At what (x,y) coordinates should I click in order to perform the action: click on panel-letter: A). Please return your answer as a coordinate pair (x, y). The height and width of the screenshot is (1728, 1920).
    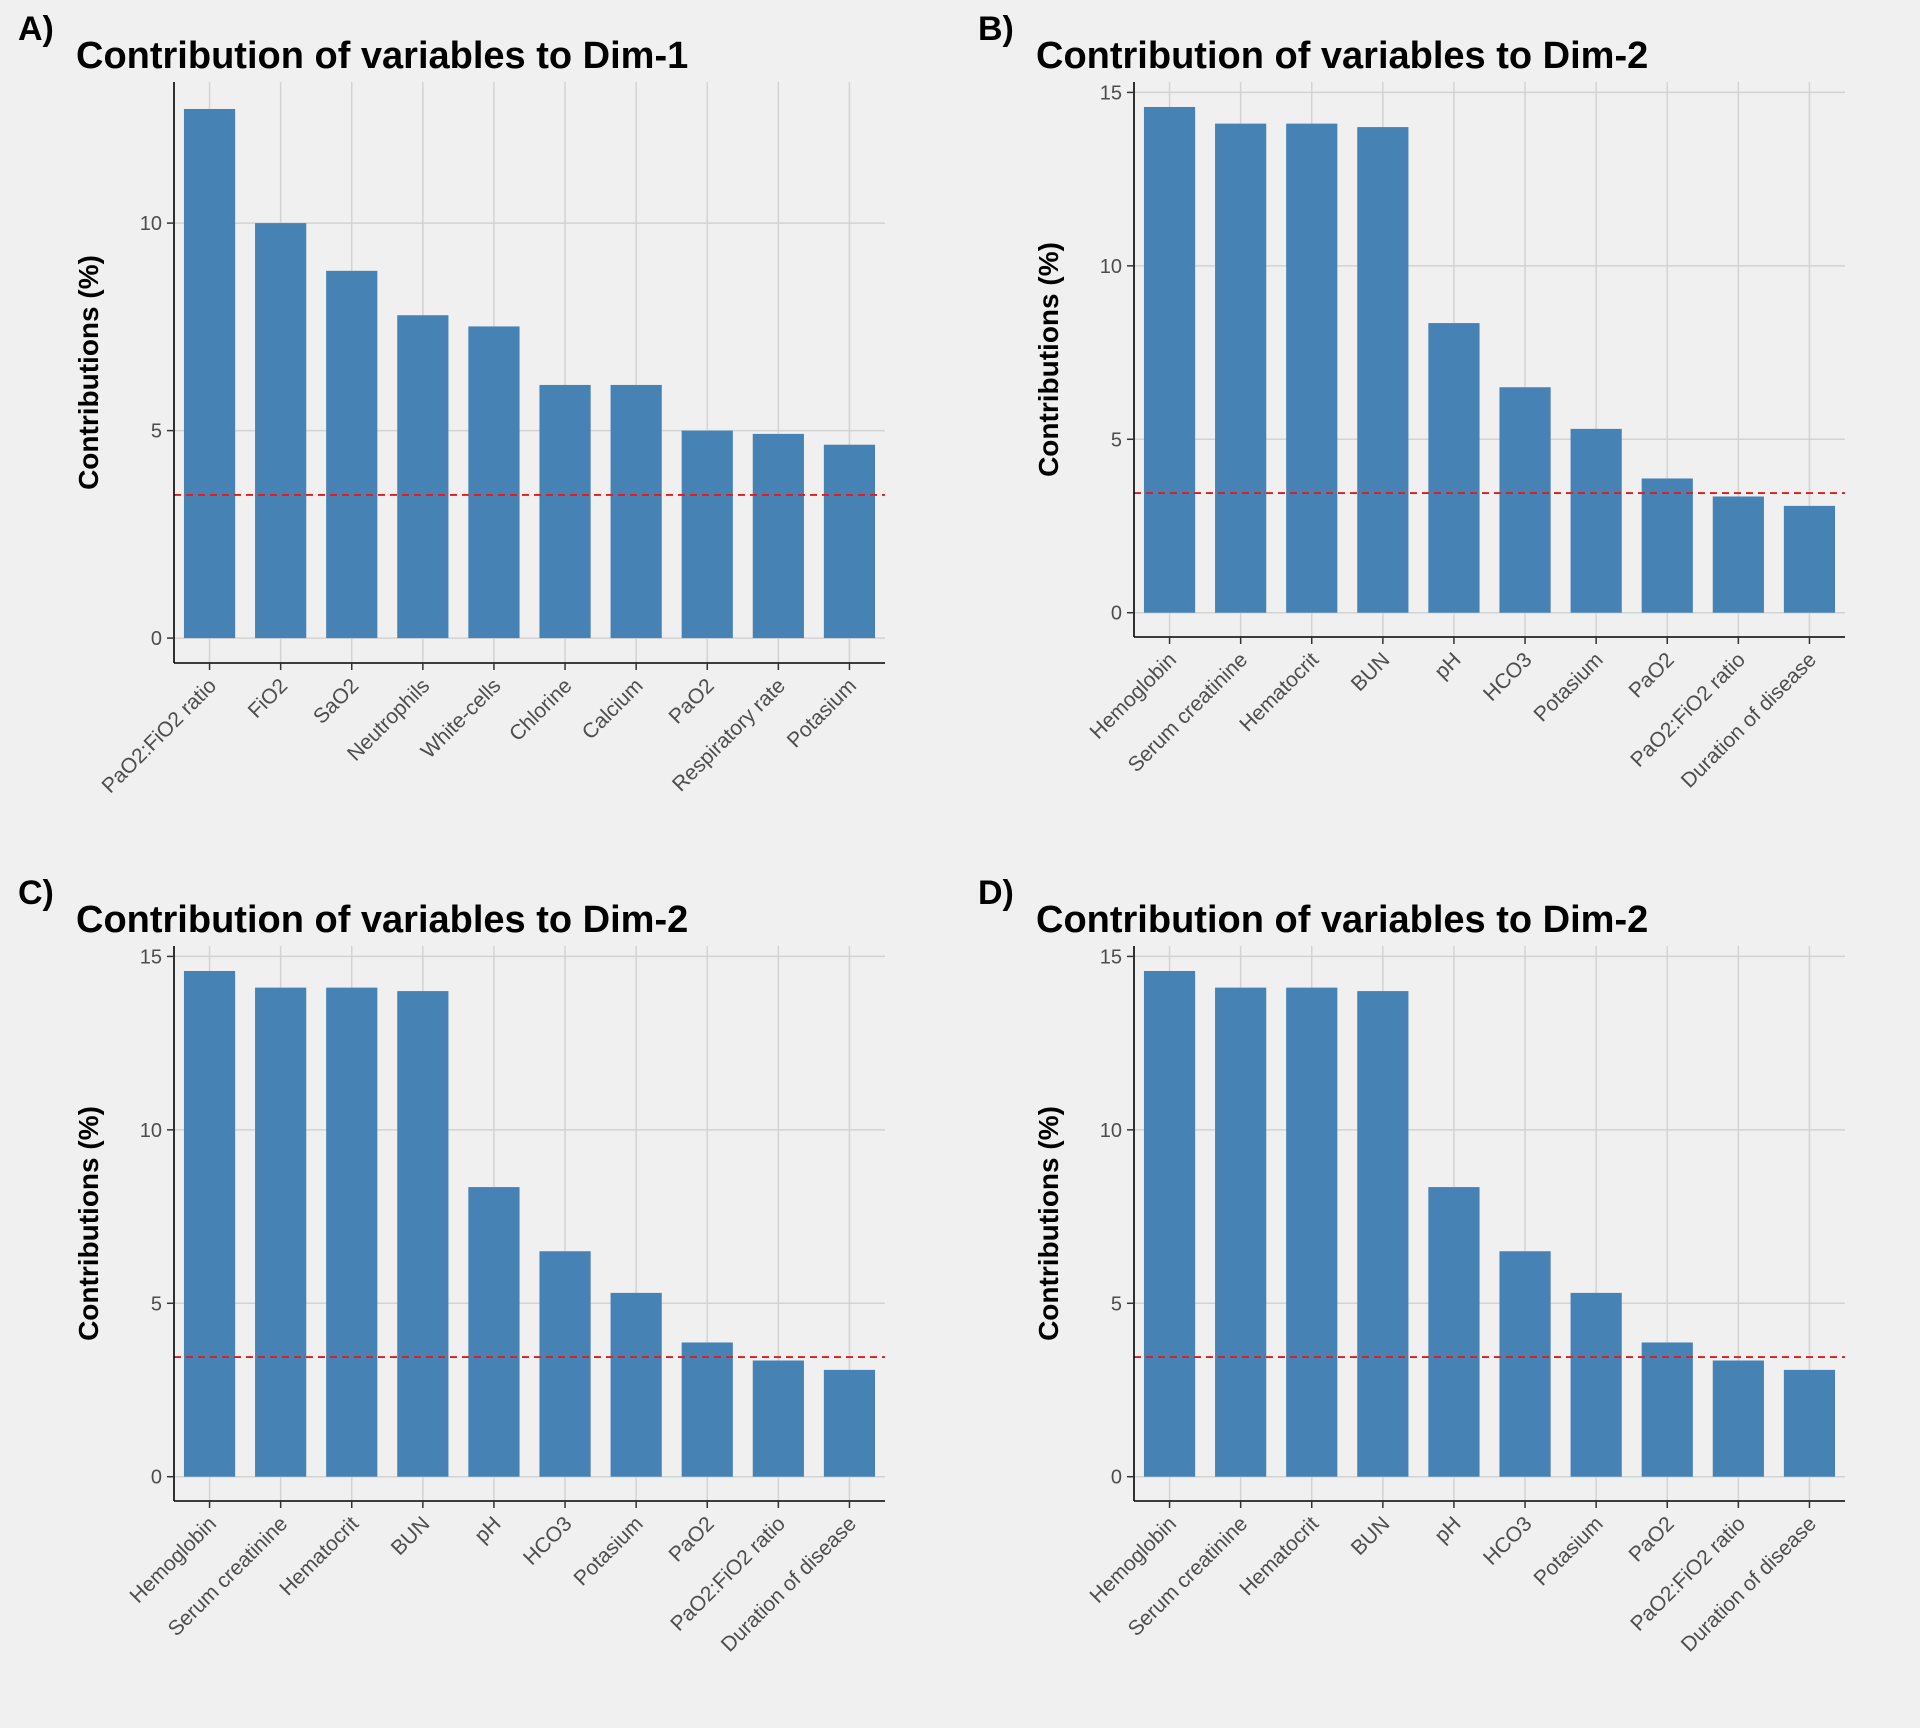
    Looking at the image, I should click on (36, 29).